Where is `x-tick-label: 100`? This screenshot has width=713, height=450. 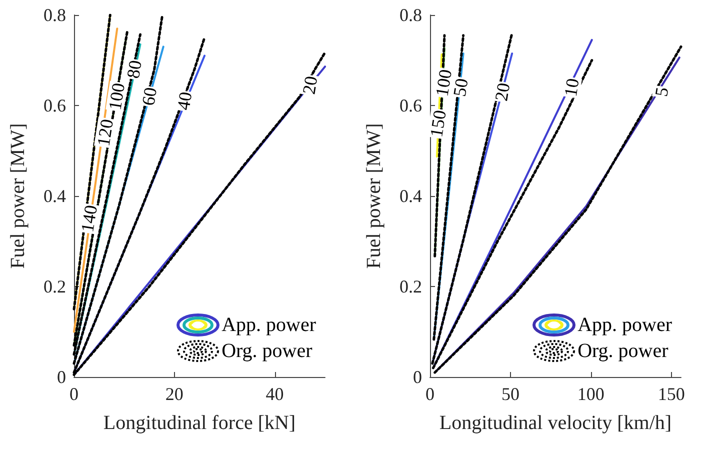
x-tick-label: 100 is located at coordinates (590, 394).